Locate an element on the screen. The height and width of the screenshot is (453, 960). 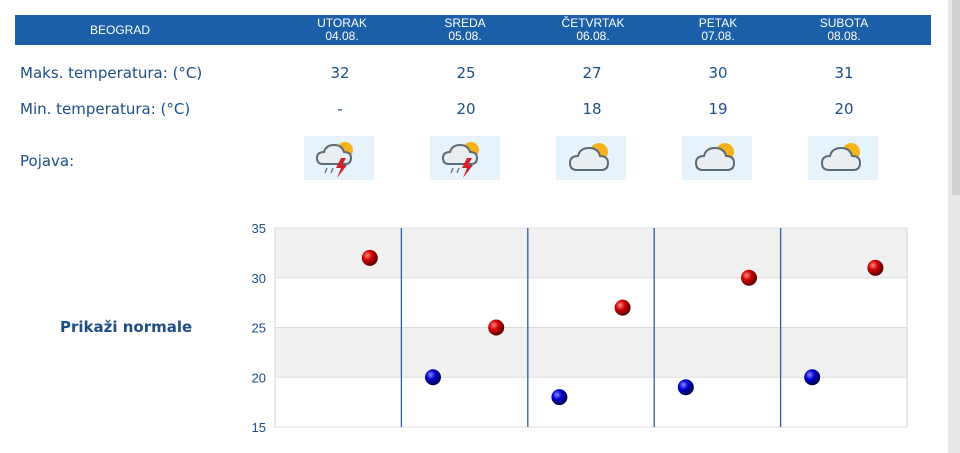
max-temp-row: Maks. temperatura: (°C) 32 25 27 30 31 is located at coordinates (467, 73).